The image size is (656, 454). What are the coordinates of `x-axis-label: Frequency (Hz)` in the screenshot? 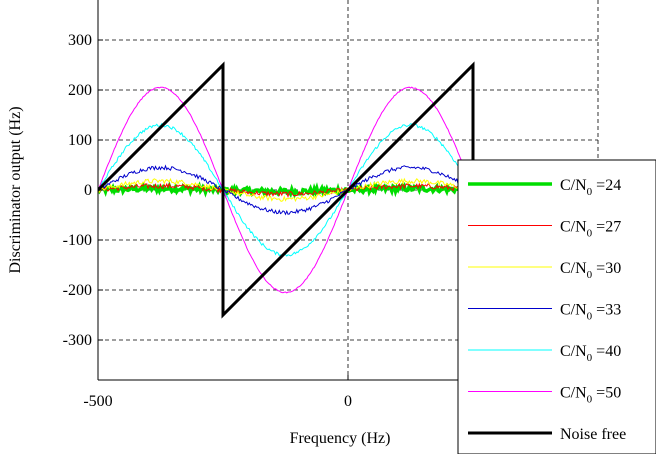 It's located at (340, 438).